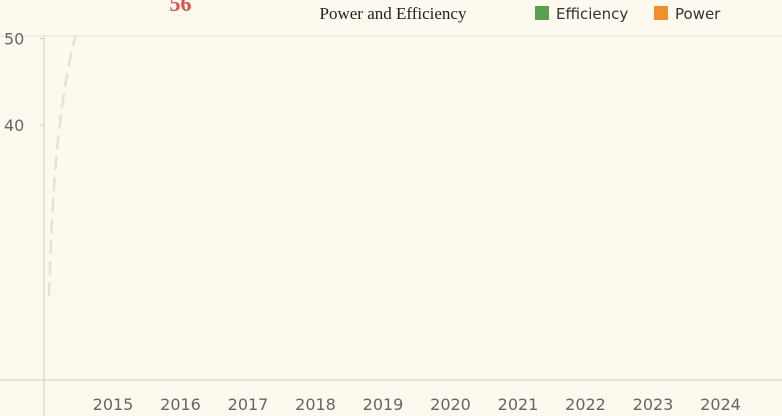 This screenshot has height=416, width=782. I want to click on efficiency-data-label: 56, so click(181, 8).